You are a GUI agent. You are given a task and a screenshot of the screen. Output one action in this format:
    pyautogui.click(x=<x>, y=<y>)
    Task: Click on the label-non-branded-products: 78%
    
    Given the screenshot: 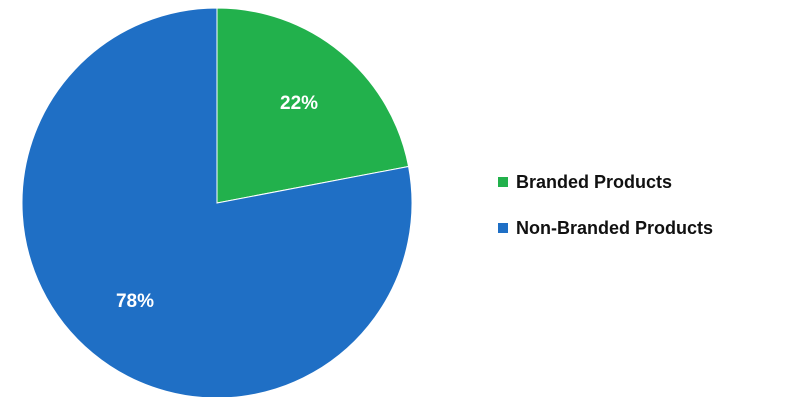 What is the action you would take?
    pyautogui.click(x=135, y=301)
    